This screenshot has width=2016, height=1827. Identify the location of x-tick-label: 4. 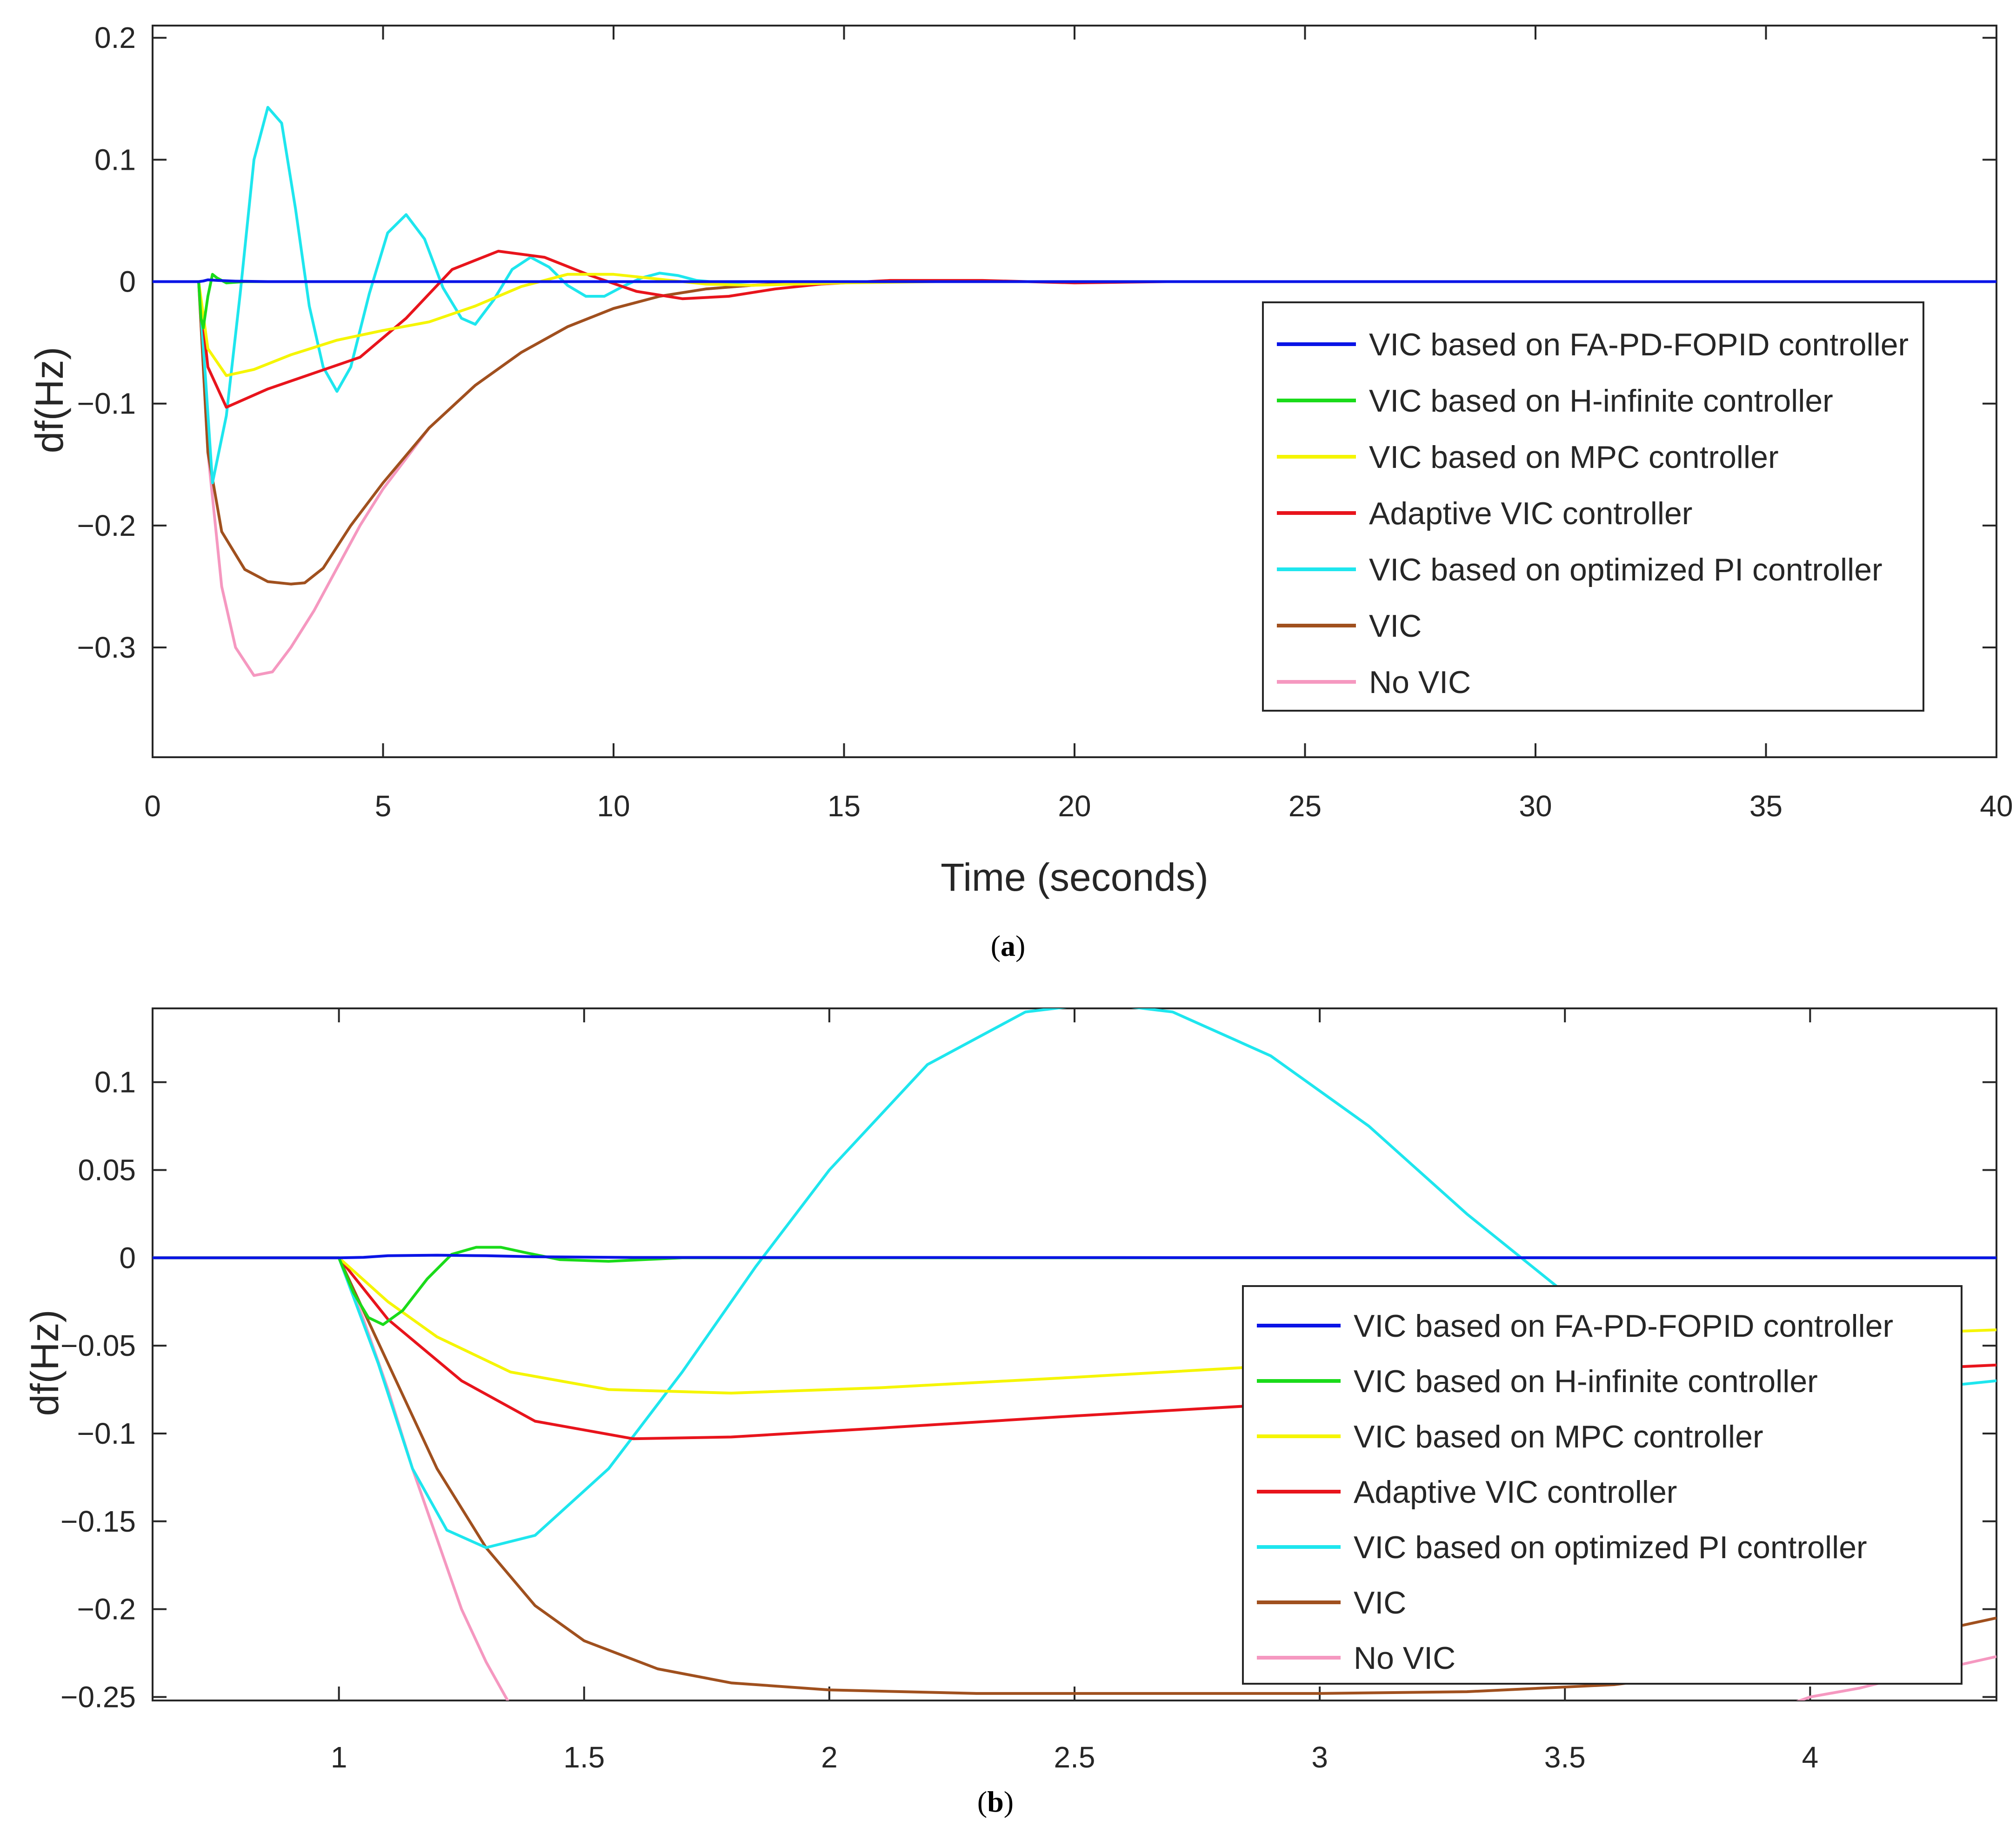
(1810, 1757).